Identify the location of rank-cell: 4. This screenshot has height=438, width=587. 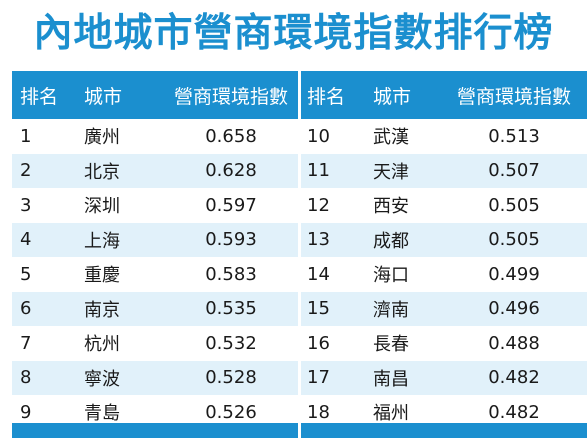
(26, 240).